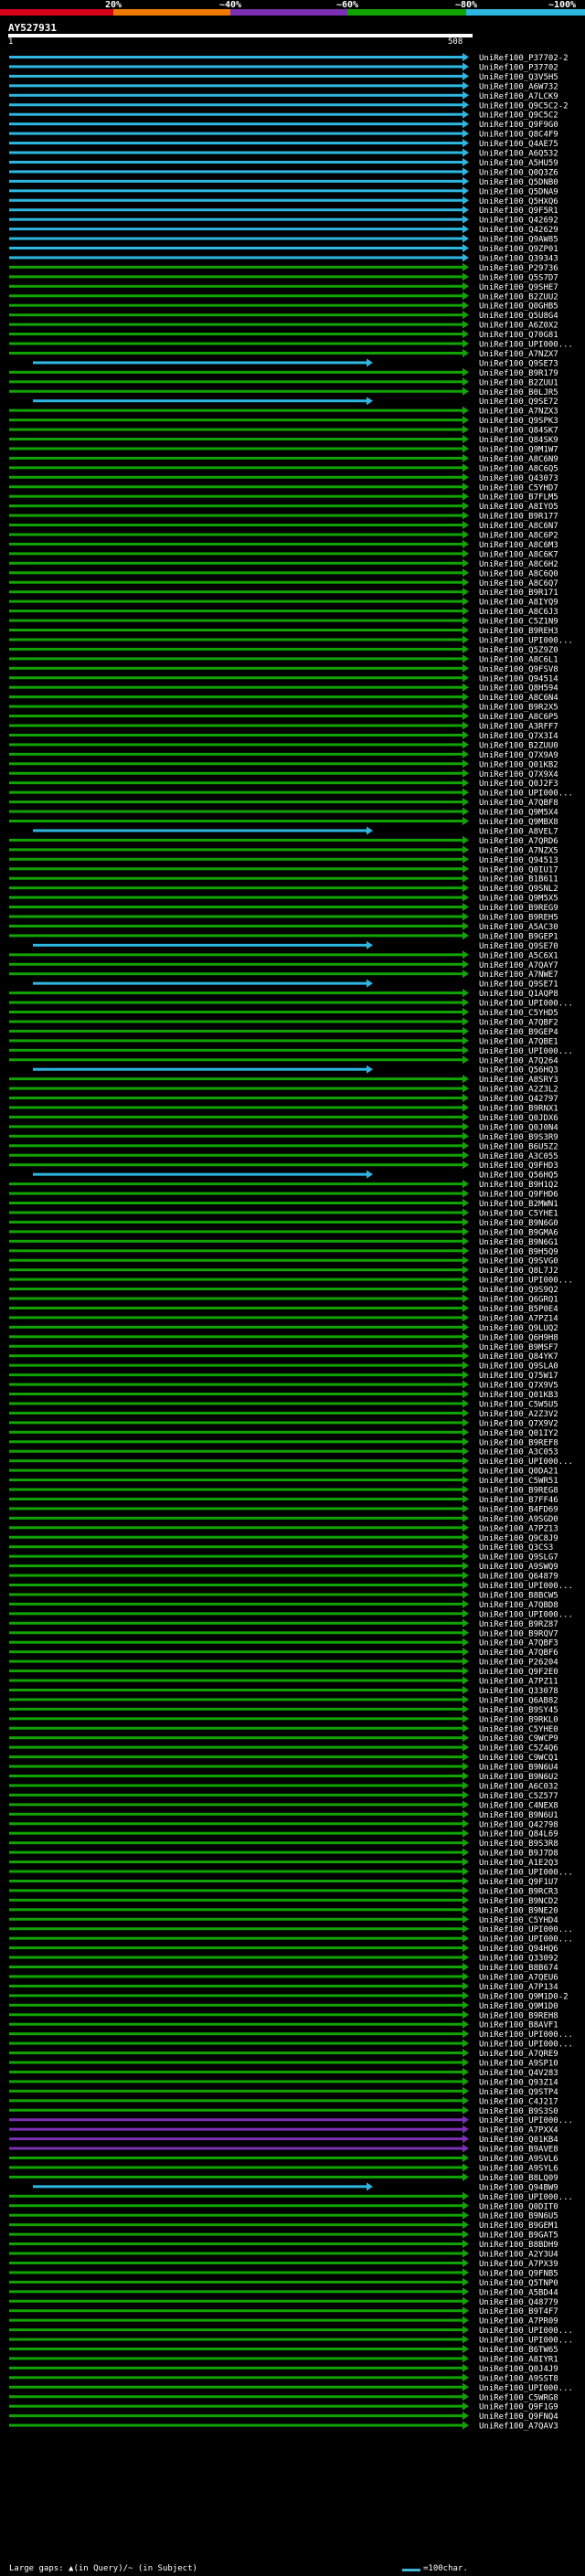 This screenshot has height=2576, width=585. What do you see at coordinates (518, 440) in the screenshot?
I see `hit-label: UniRef100_Q84SK9` at bounding box center [518, 440].